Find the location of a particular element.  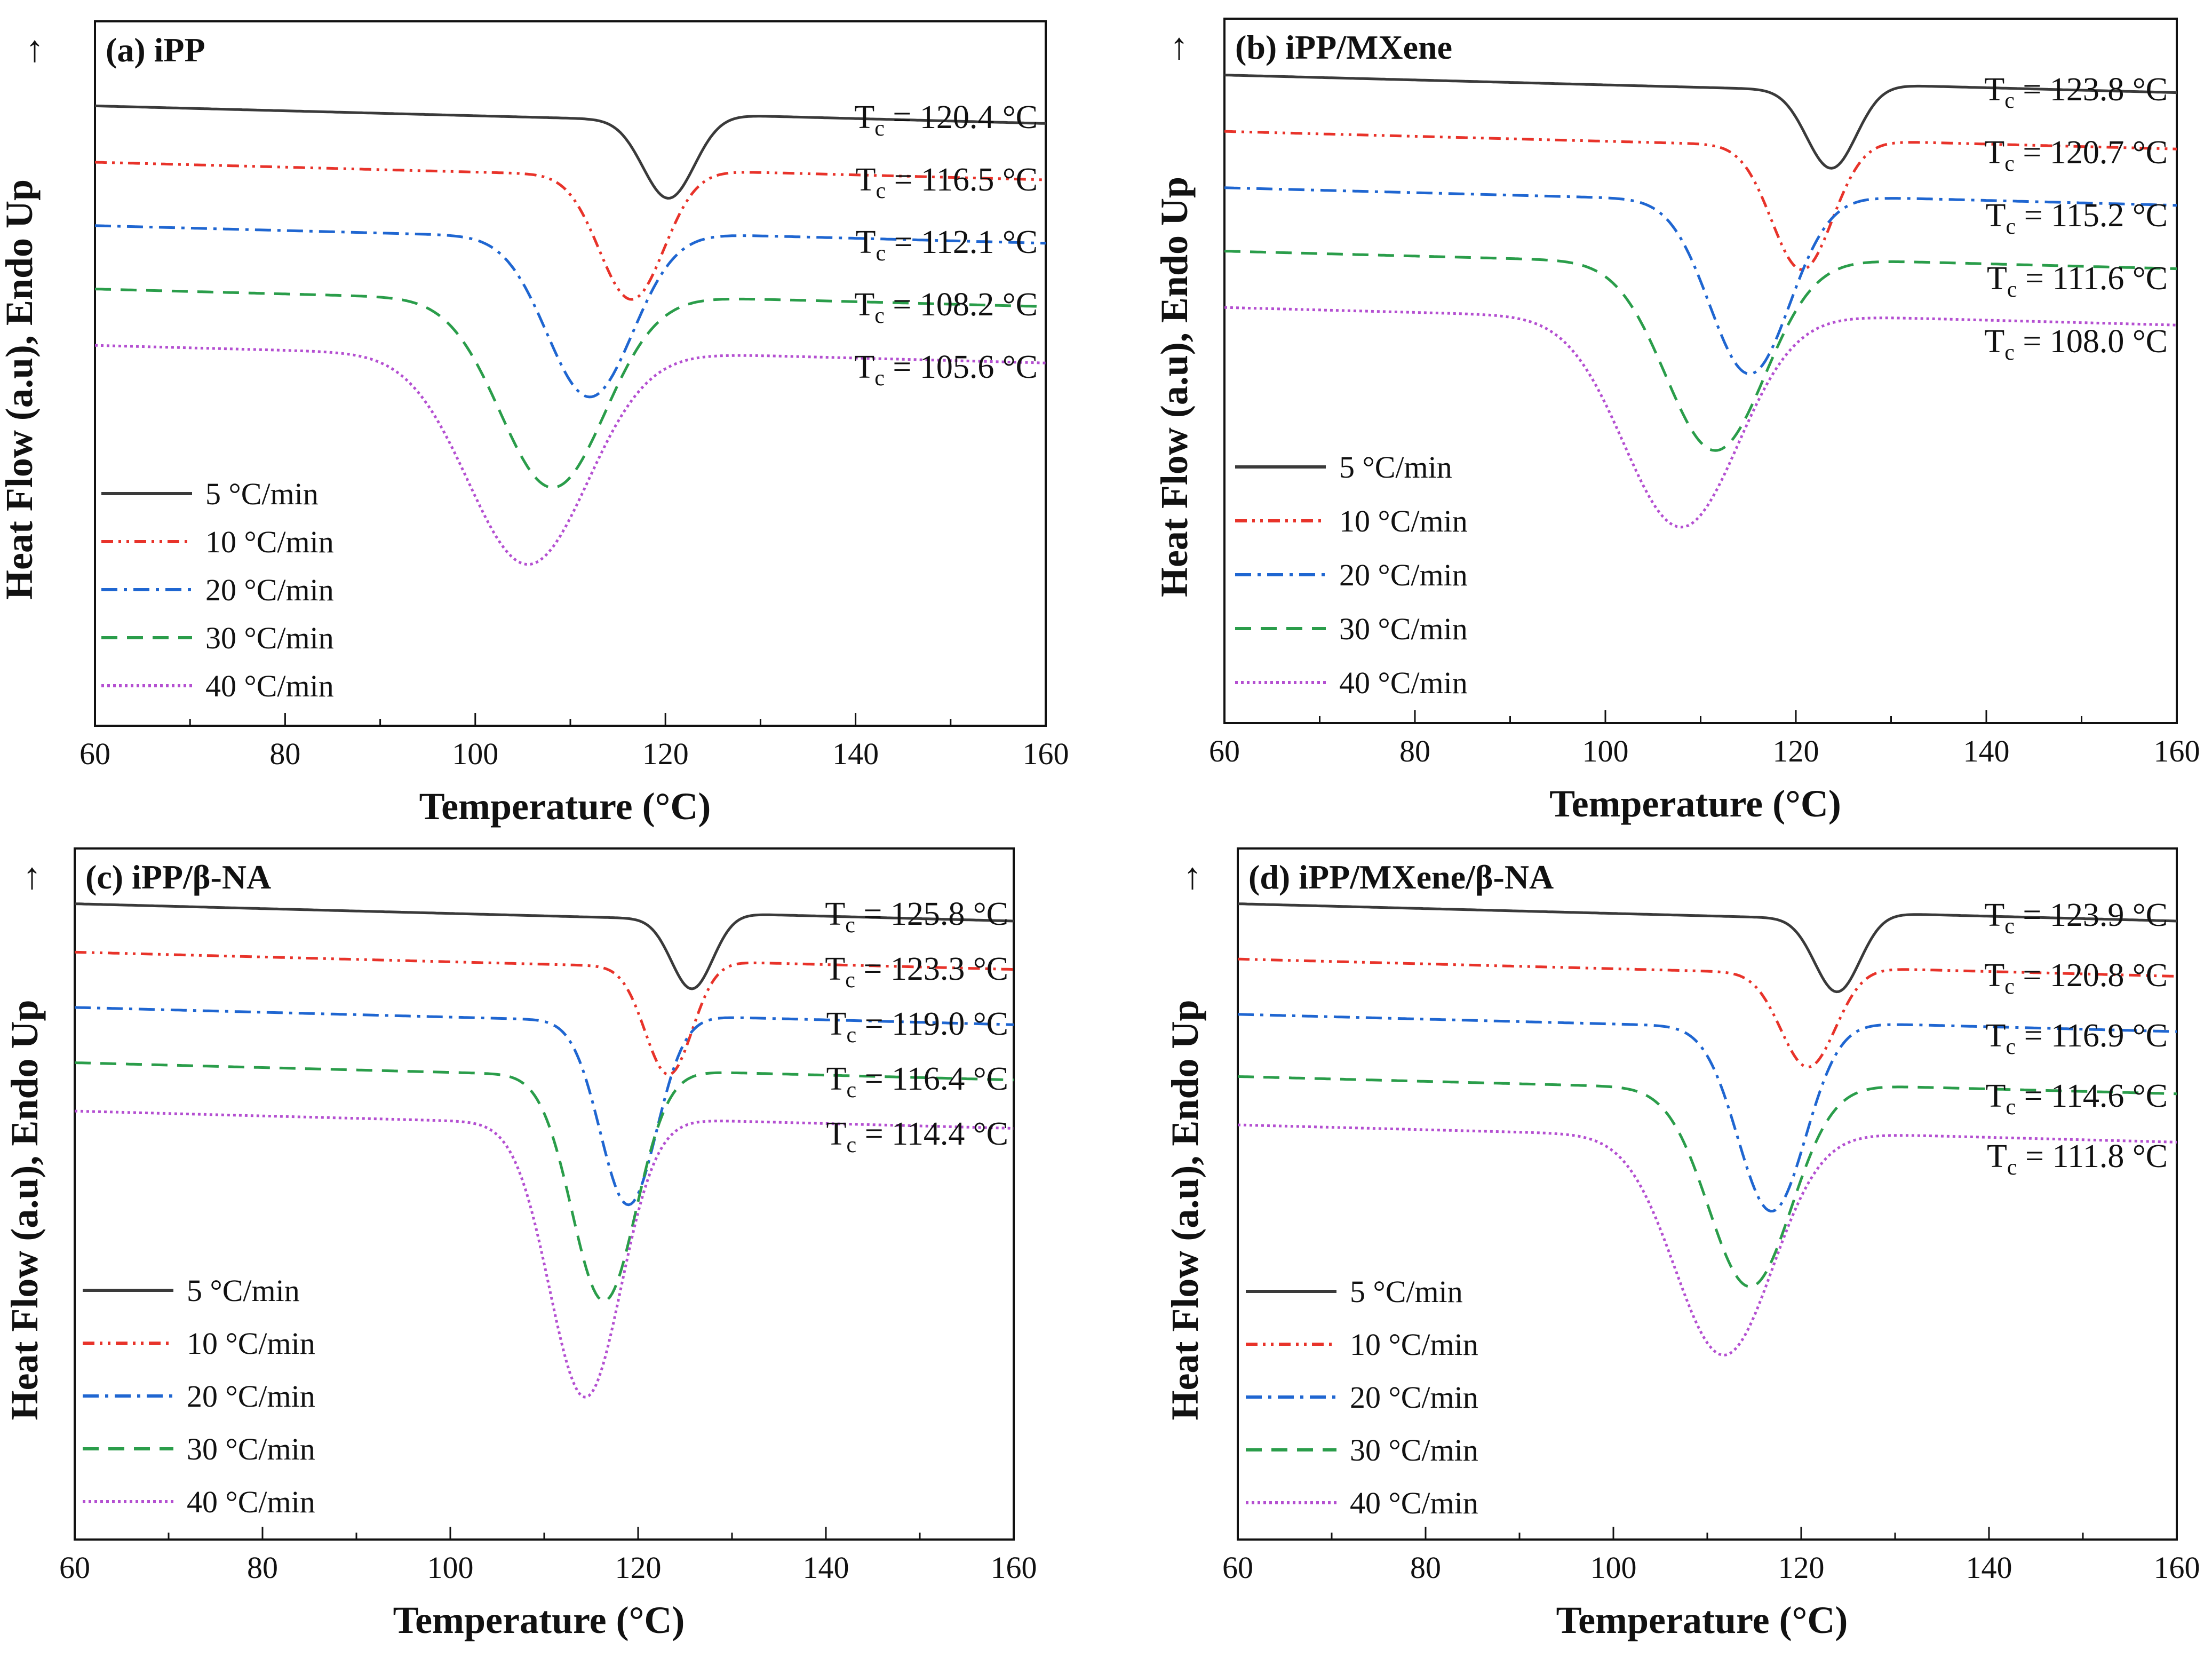

panel-title: (d) iPP/MXene/β-NA is located at coordinates (1401, 877).